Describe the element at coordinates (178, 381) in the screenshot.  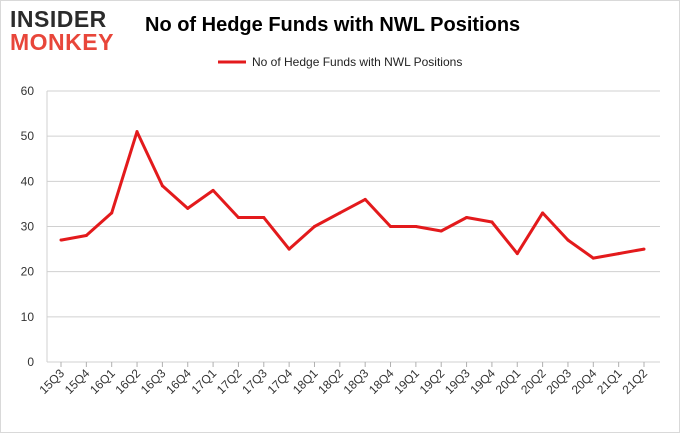
I see `x-tick-label: 16Q4` at that location.